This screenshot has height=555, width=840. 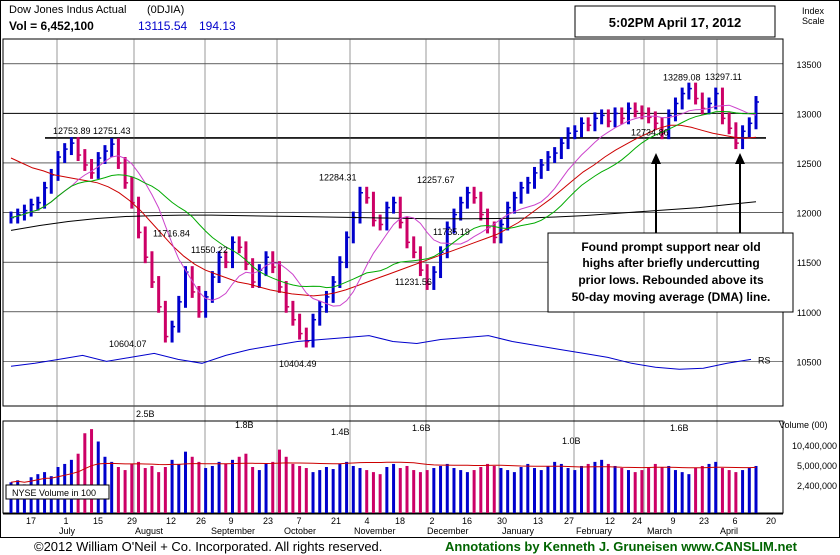 What do you see at coordinates (145, 414) in the screenshot?
I see `volume-annotation: 2.5B` at bounding box center [145, 414].